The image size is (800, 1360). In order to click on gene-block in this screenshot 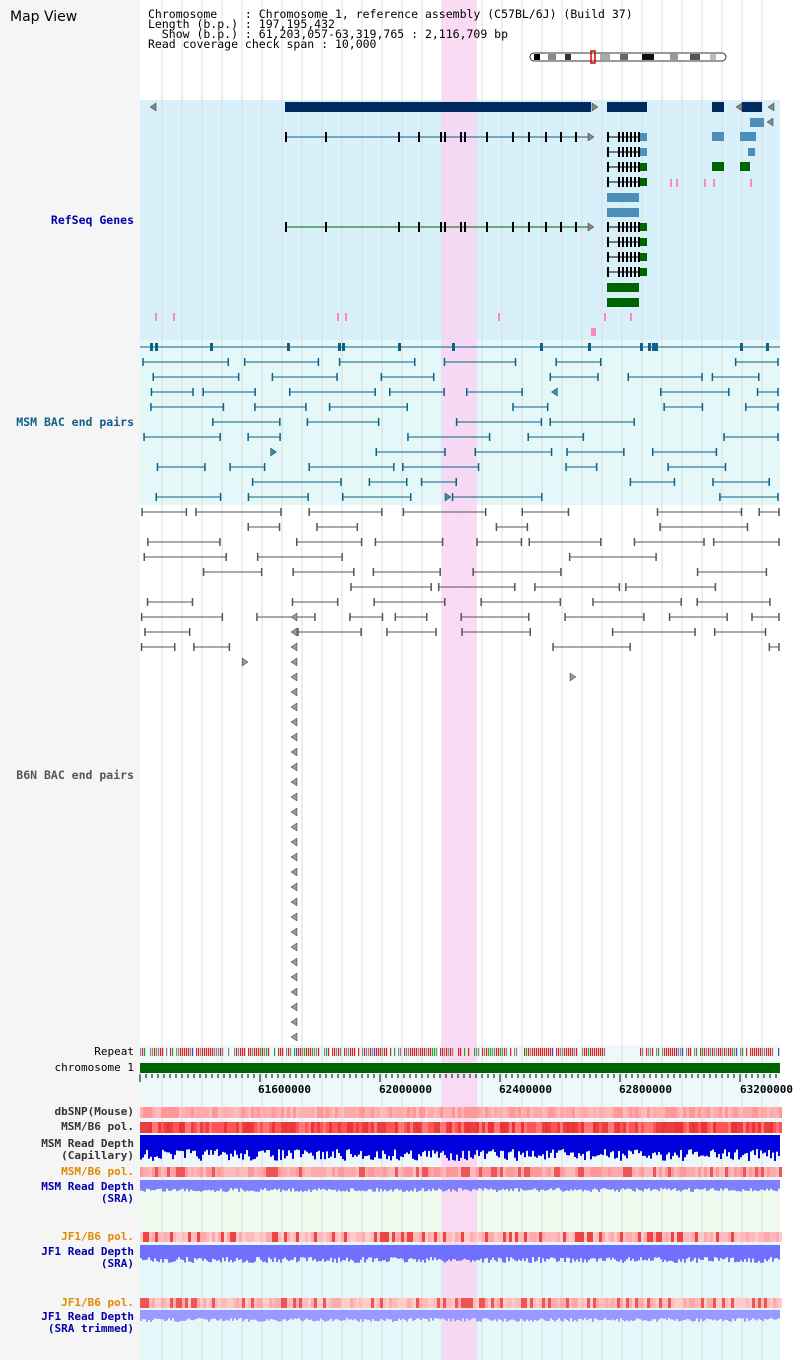, I will do `click(623, 197)`.